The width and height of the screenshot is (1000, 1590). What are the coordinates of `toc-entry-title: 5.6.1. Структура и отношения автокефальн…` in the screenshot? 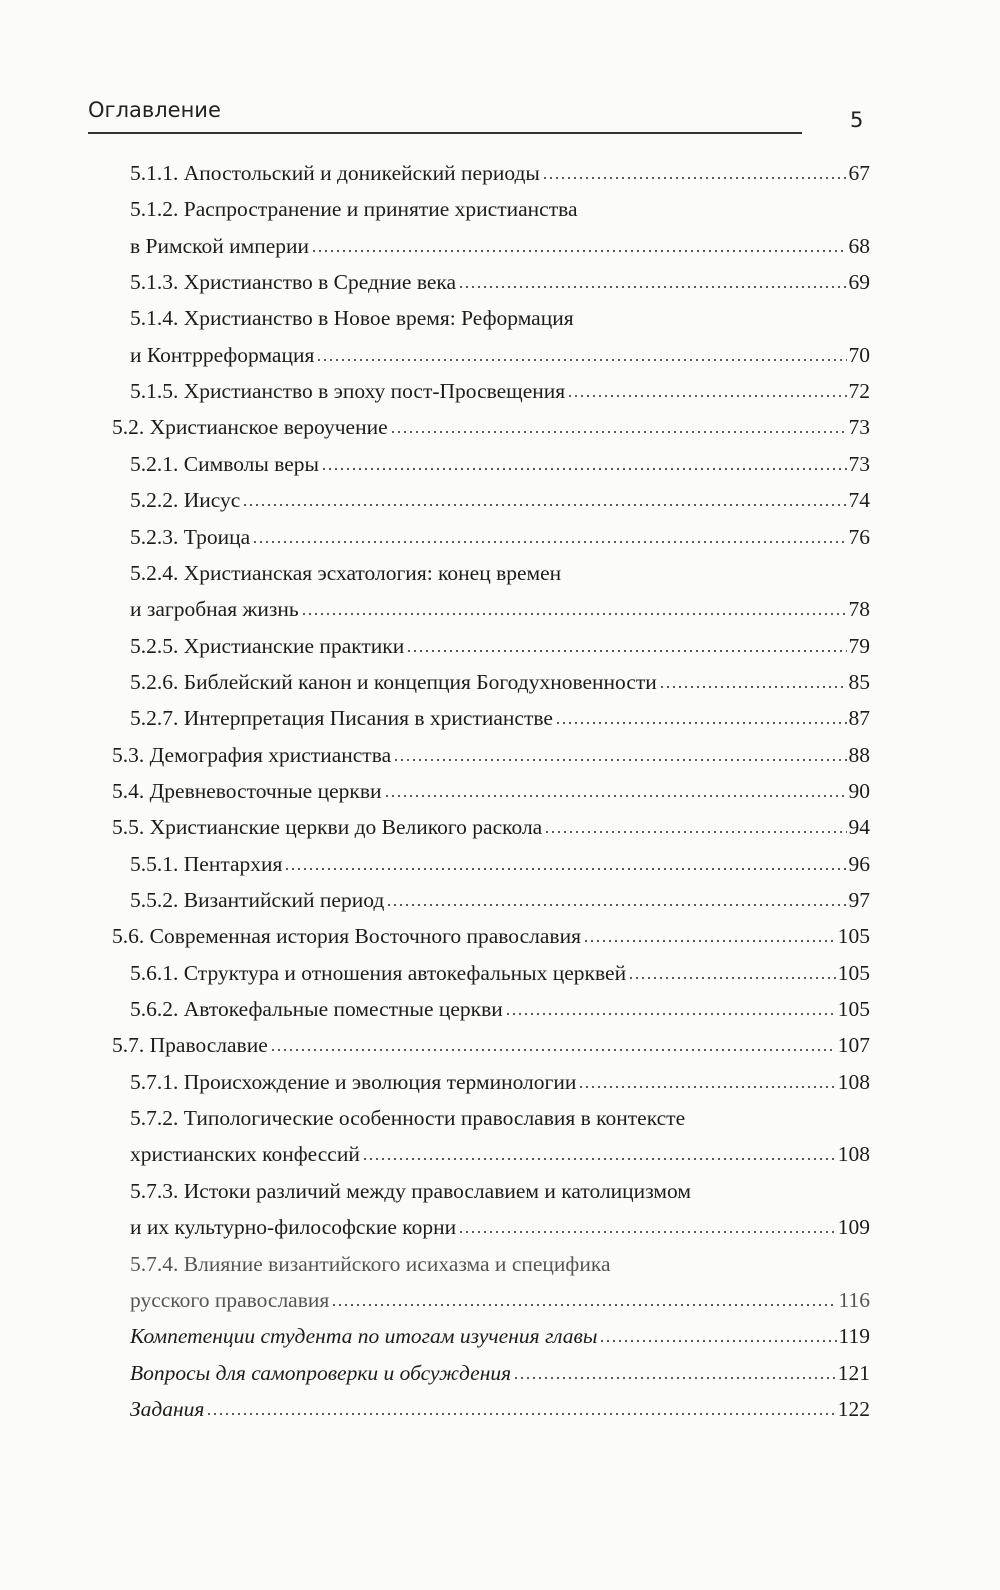 It's located at (378, 972).